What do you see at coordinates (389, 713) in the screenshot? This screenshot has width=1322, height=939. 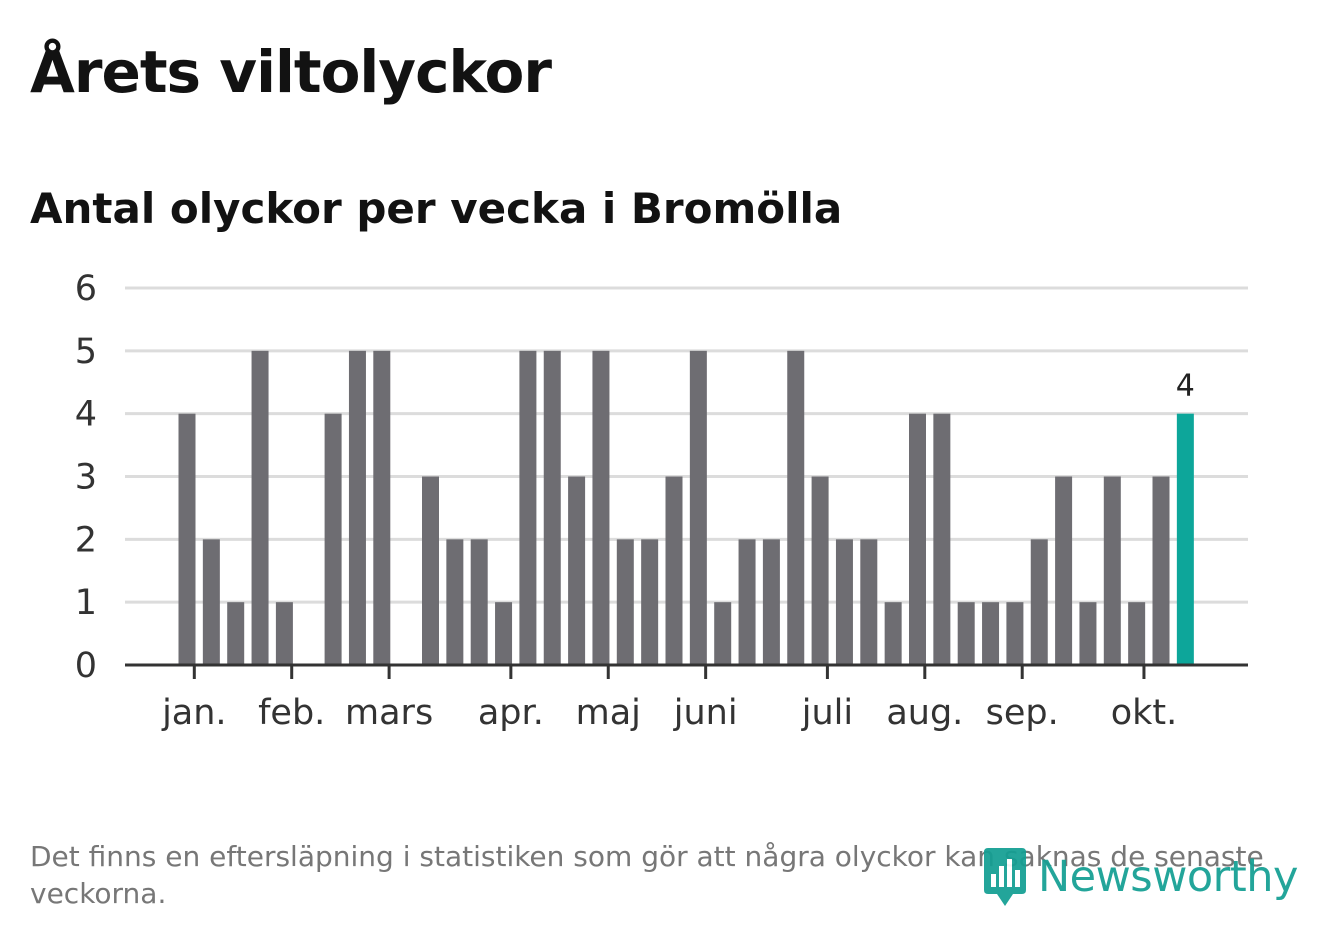 I see `x-tick-label: mars` at bounding box center [389, 713].